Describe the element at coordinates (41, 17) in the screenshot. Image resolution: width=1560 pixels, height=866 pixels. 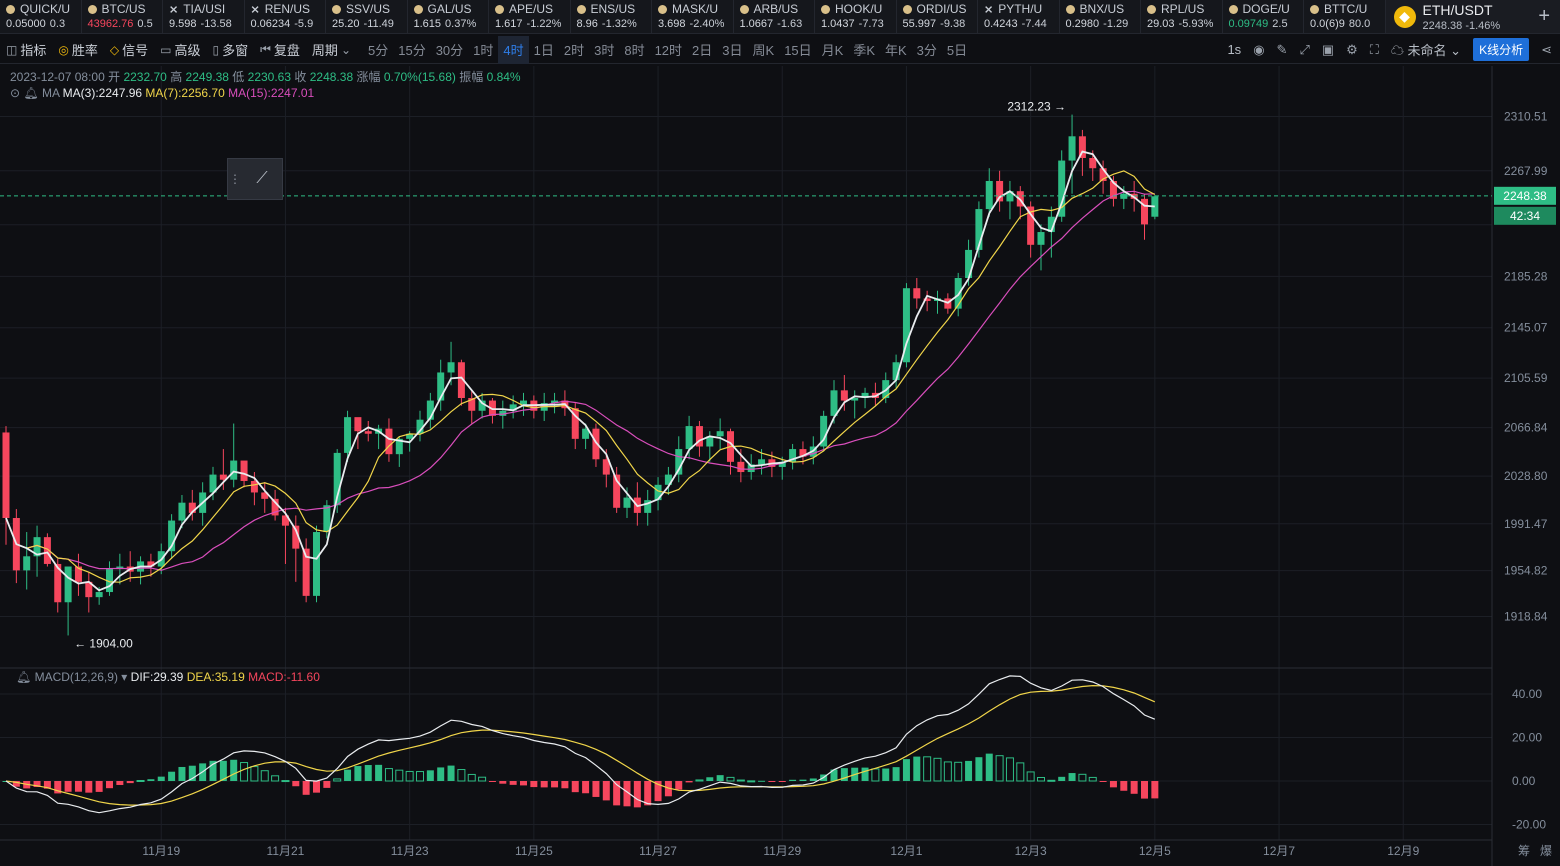
I see `ticker-item: QUICK/U 0.05000 0.3` at that location.